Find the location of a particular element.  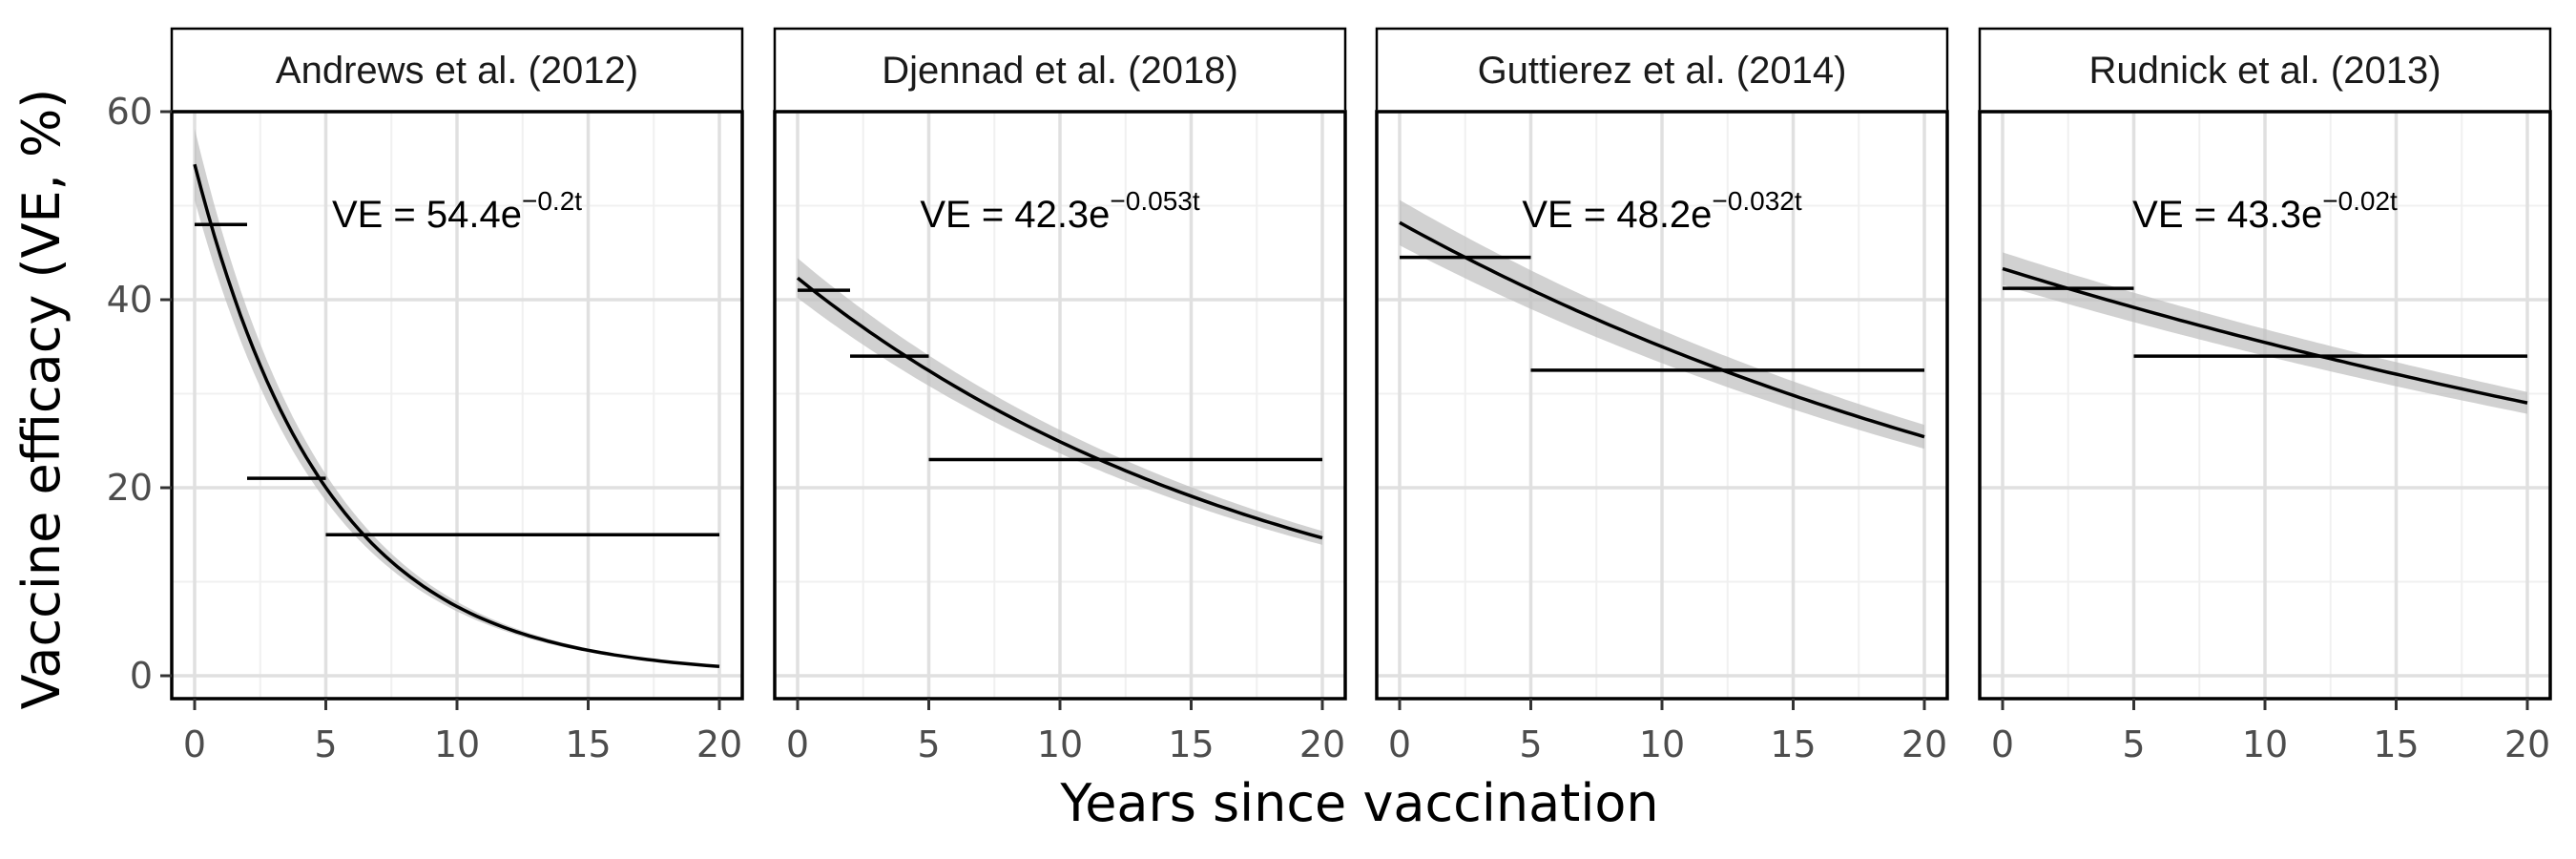

equation-base: VE = 54.4e is located at coordinates (427, 215).